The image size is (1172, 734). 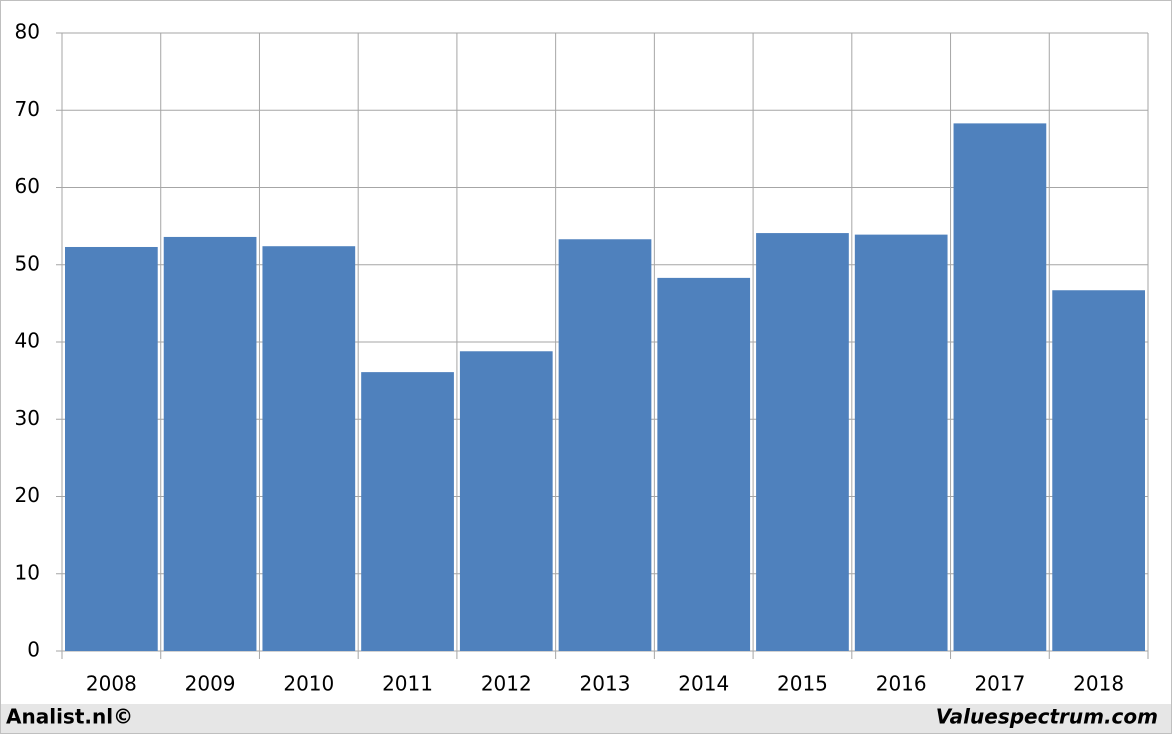 I want to click on x-tick-label: 2013, so click(x=605, y=684).